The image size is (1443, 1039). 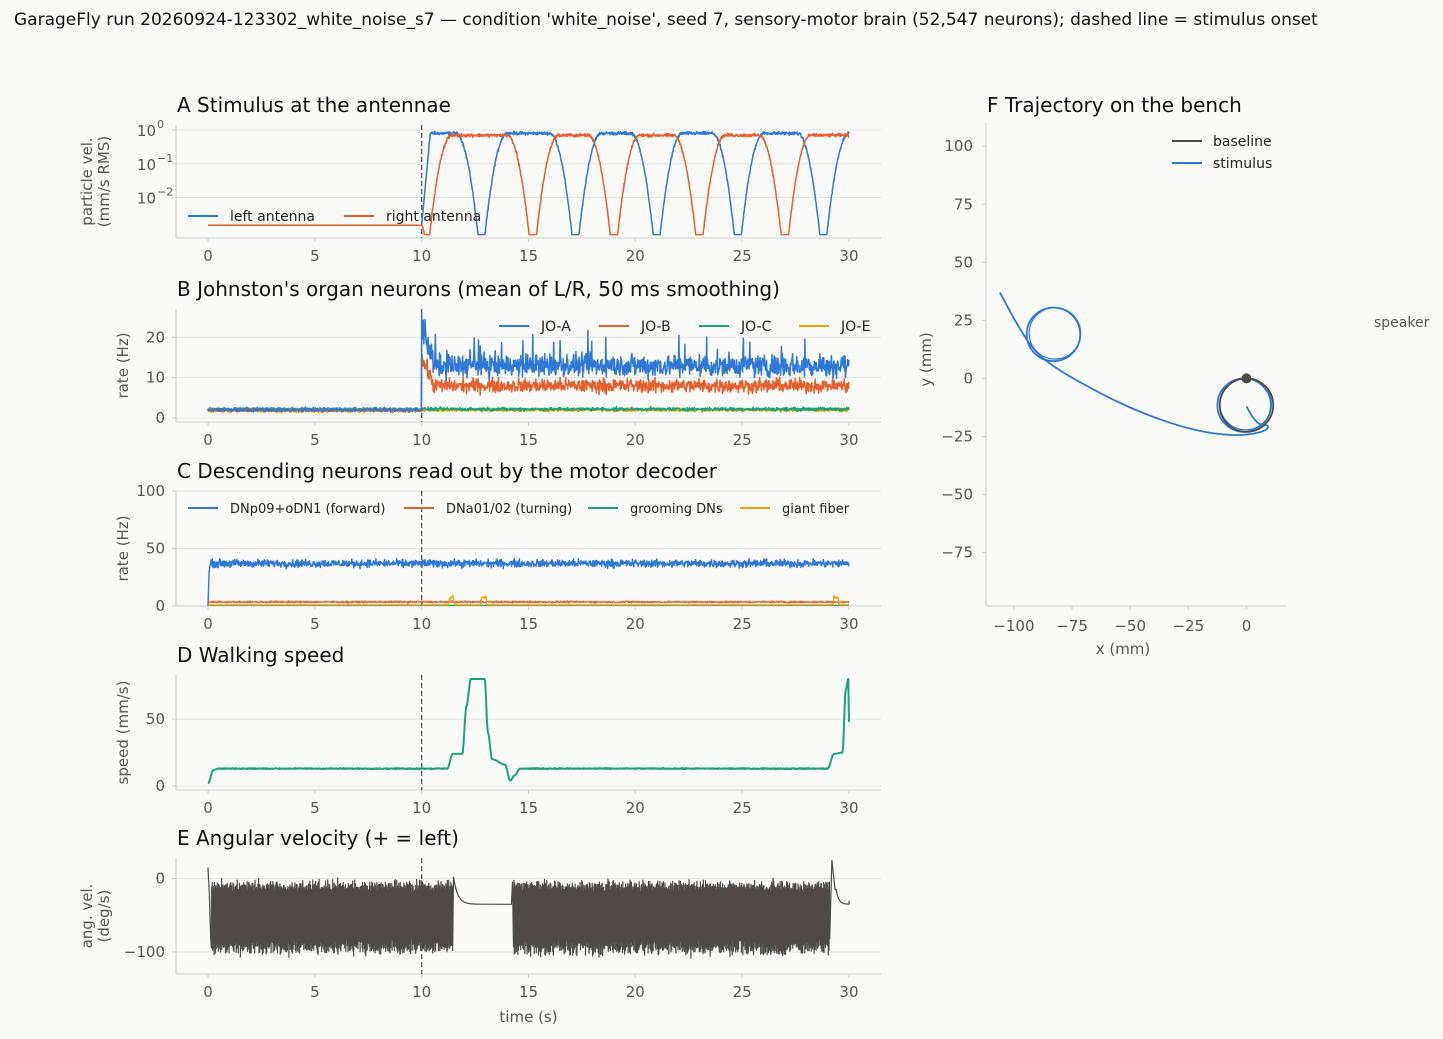 What do you see at coordinates (655, 509) in the screenshot?
I see `legend-entry: grooming DNs` at bounding box center [655, 509].